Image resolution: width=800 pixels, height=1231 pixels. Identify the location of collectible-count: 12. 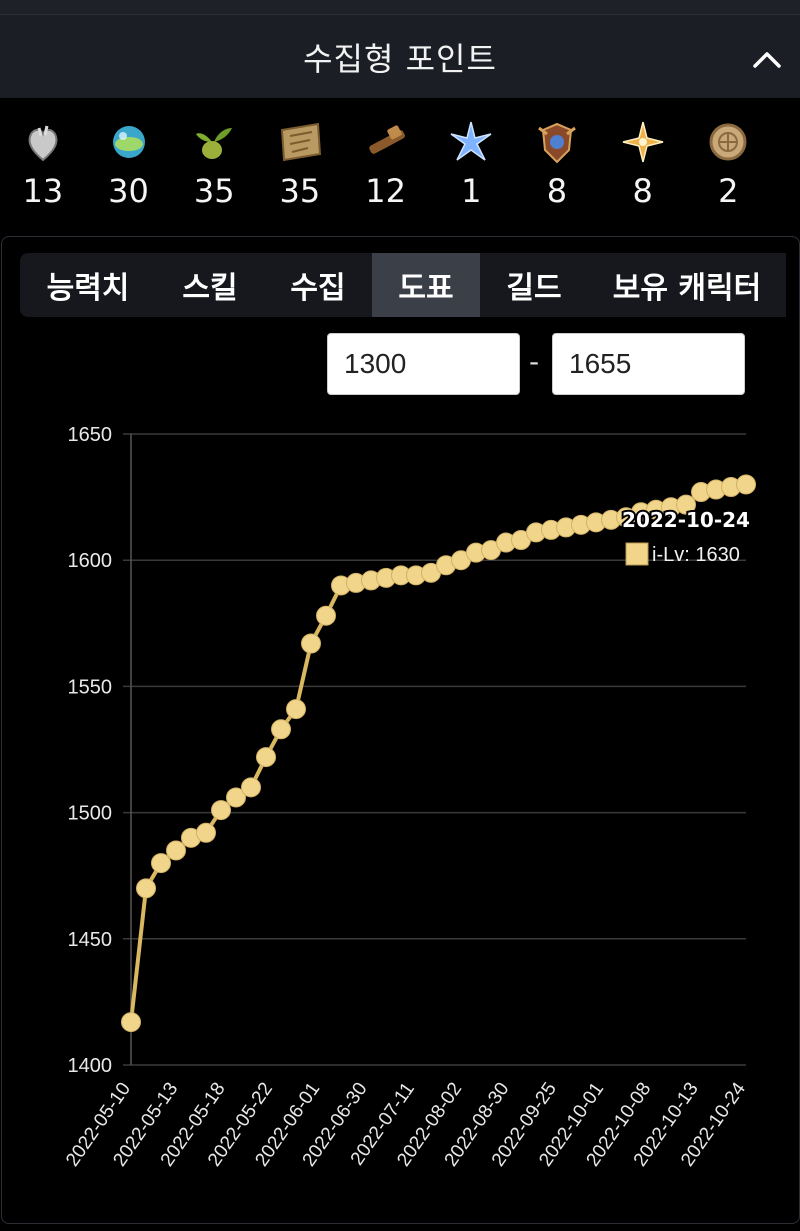
(385, 191).